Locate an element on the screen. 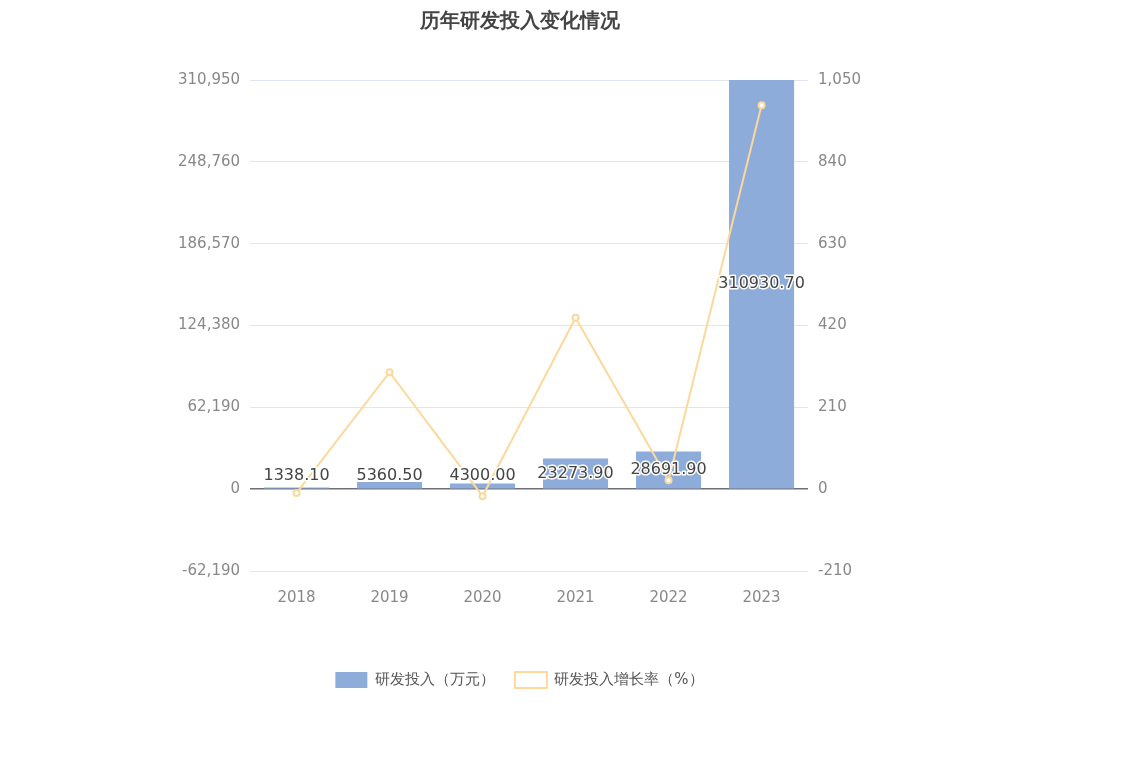 Image resolution: width=1134 pixels, height=766 pixels. chart-title: 历年研发投入变化情况 is located at coordinates (519, 20).